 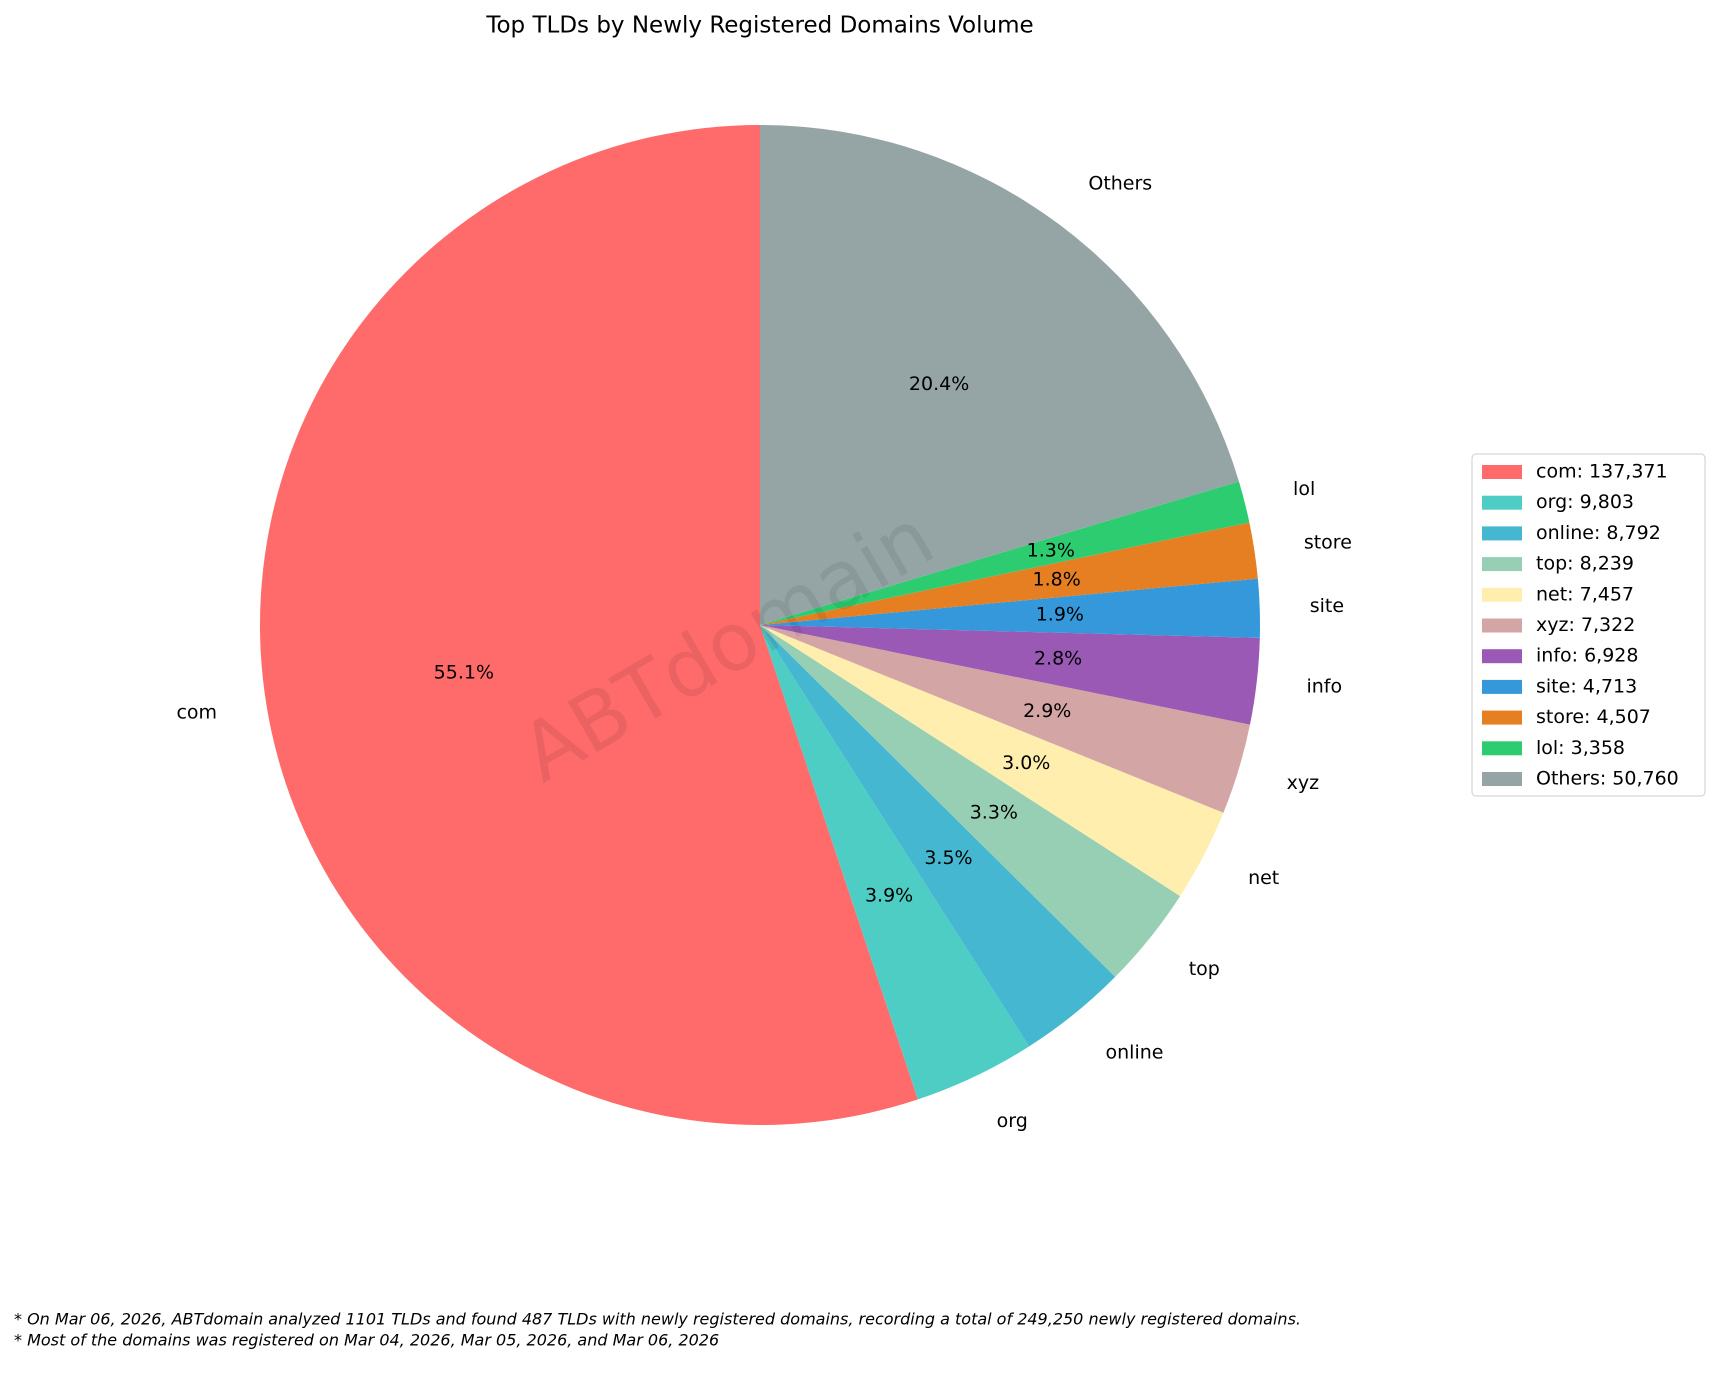 What do you see at coordinates (1607, 779) in the screenshot?
I see `legend-label: Others: 50,760` at bounding box center [1607, 779].